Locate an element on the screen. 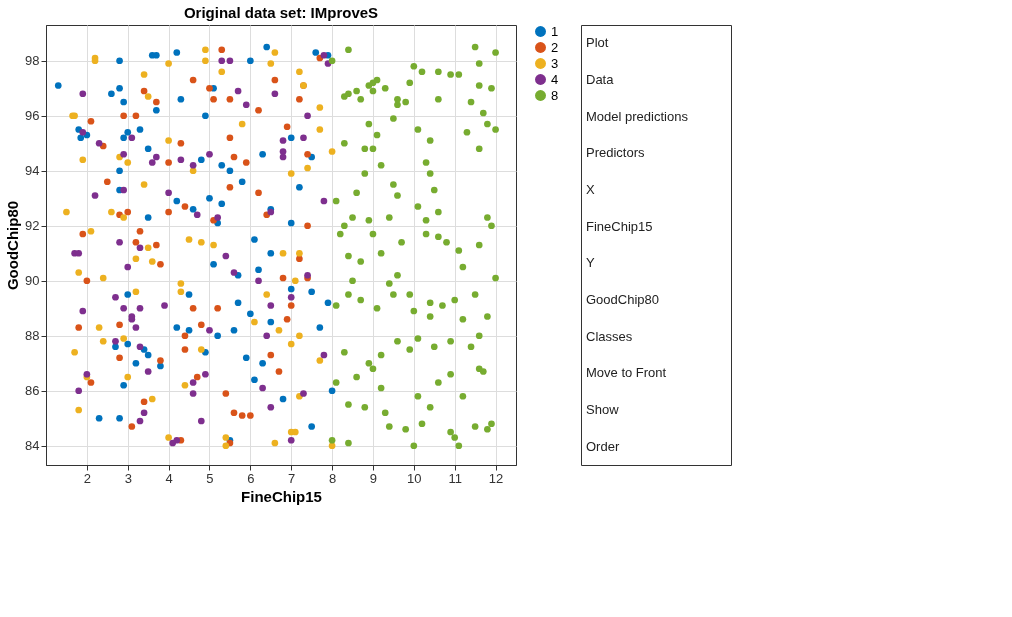 This screenshot has height=617, width=1012. x-tick-label: 3 is located at coordinates (128, 478).